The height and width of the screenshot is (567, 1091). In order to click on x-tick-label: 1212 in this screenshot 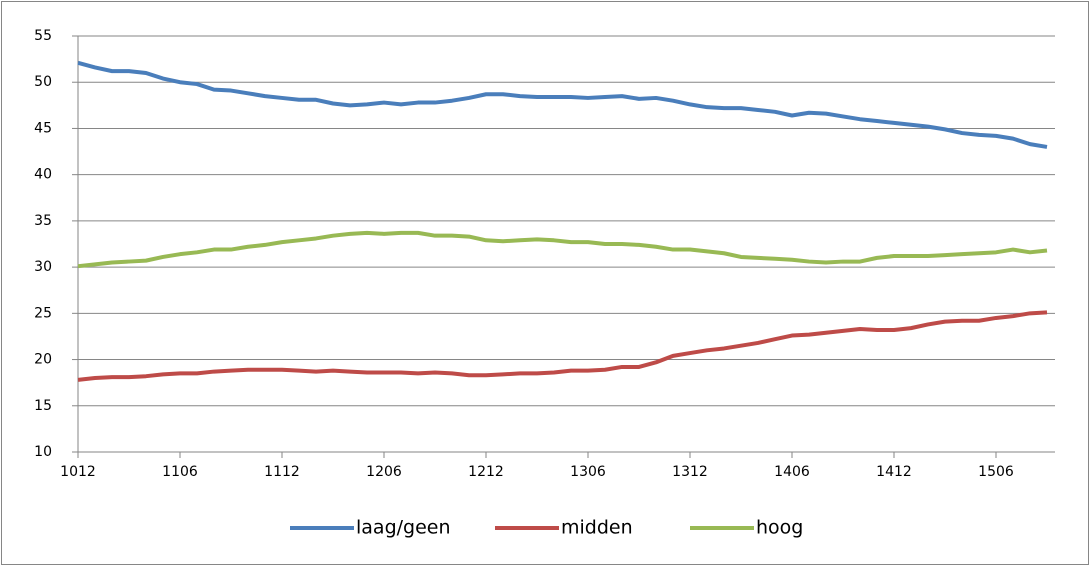, I will do `click(486, 472)`.